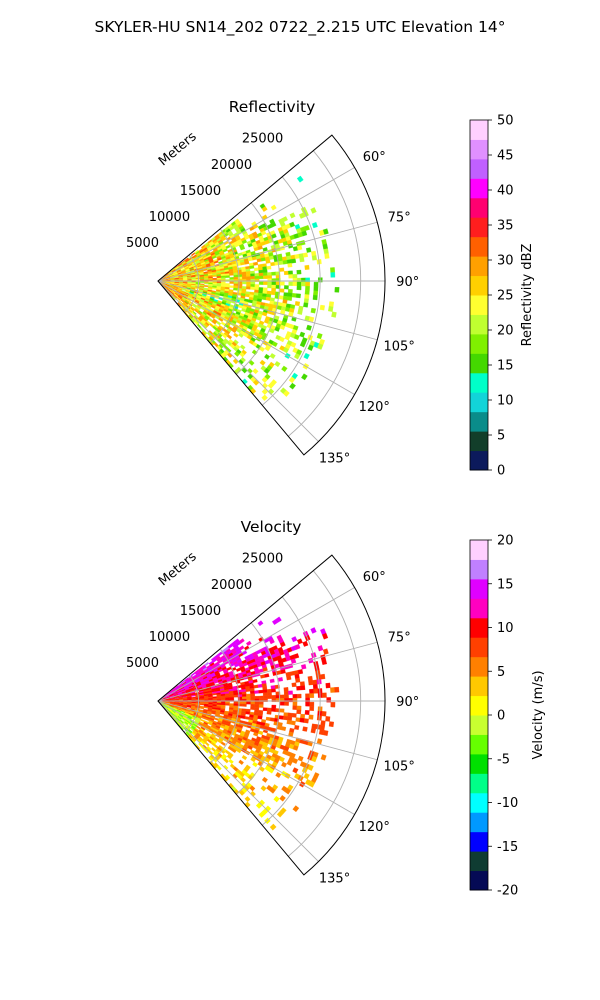 Image resolution: width=600 pixels, height=1000 pixels. Describe the element at coordinates (505, 331) in the screenshot. I see `colorbar-tick-label: 20` at that location.